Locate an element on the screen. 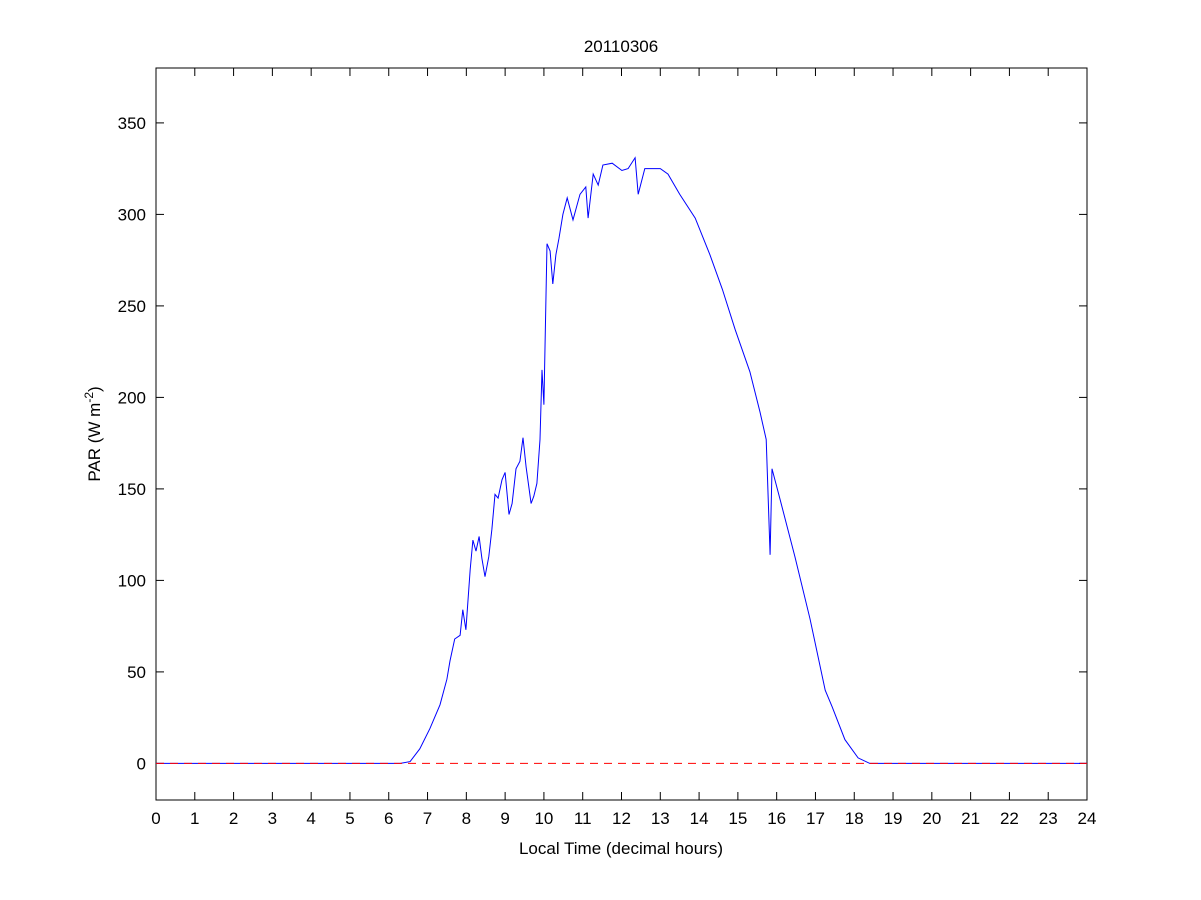 The height and width of the screenshot is (900, 1201). chart-title: 20110306 is located at coordinates (621, 46).